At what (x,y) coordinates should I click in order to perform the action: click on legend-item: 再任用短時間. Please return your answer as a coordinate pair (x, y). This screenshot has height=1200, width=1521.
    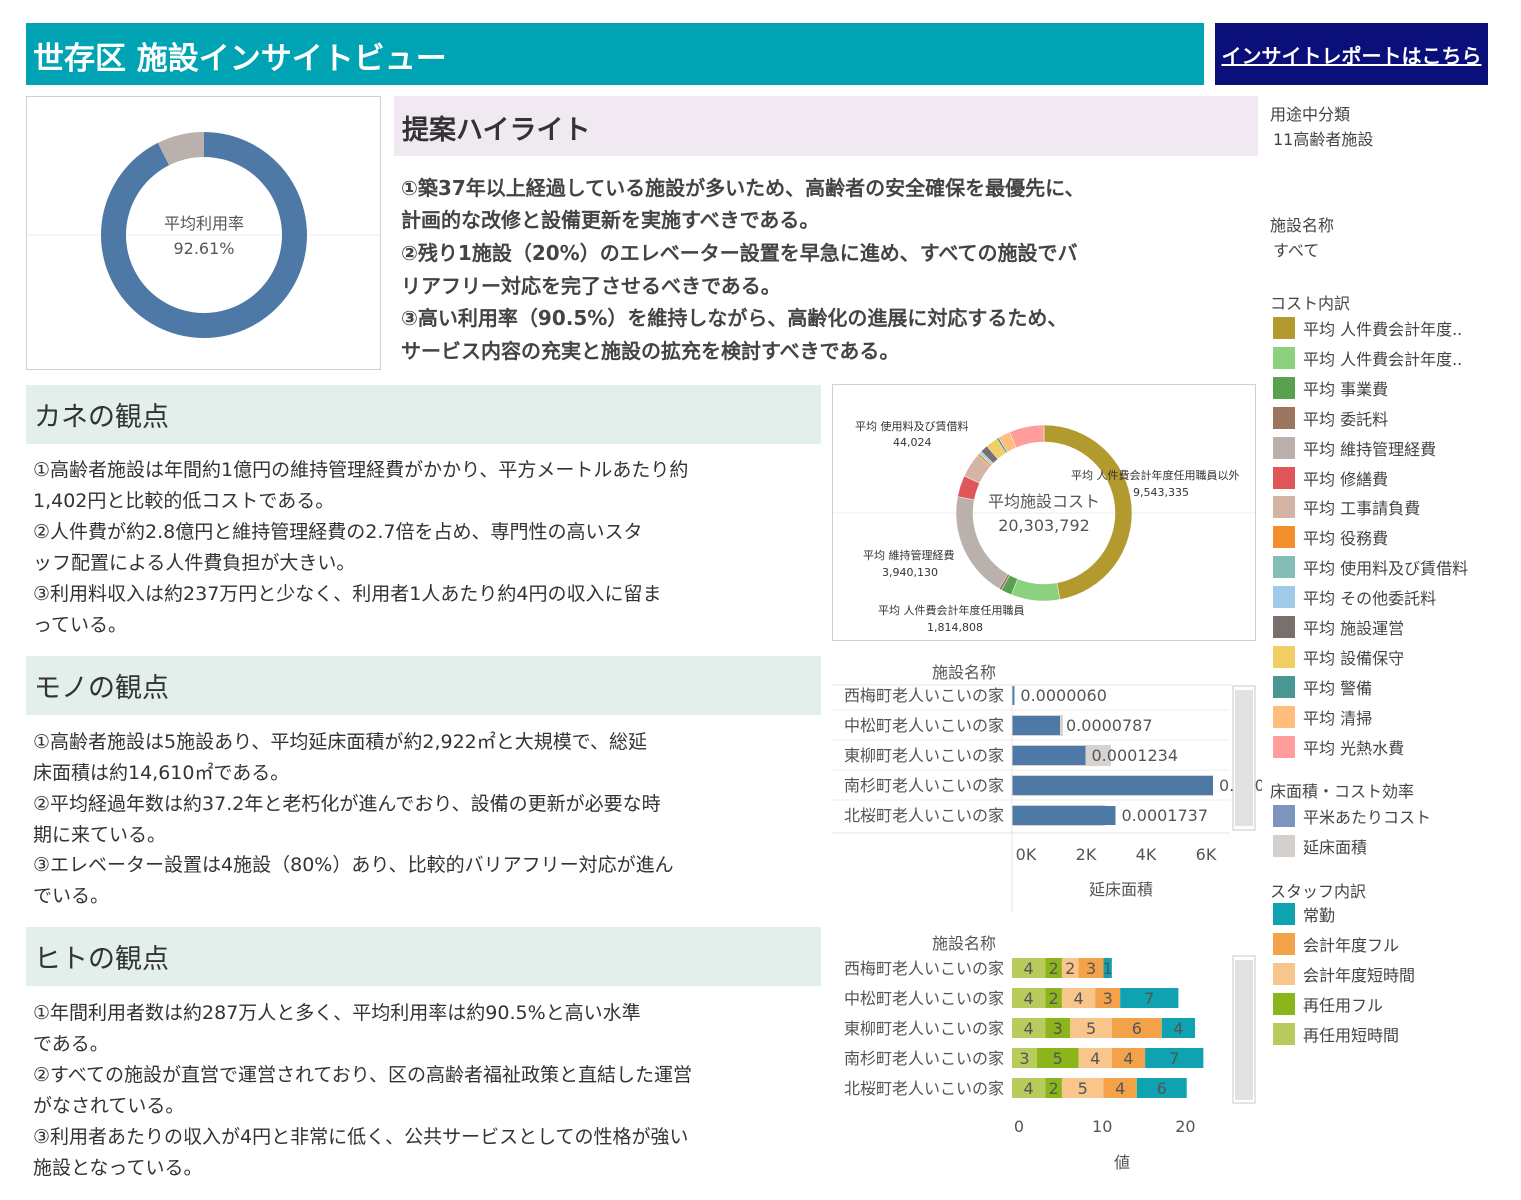
    Looking at the image, I should click on (1336, 1034).